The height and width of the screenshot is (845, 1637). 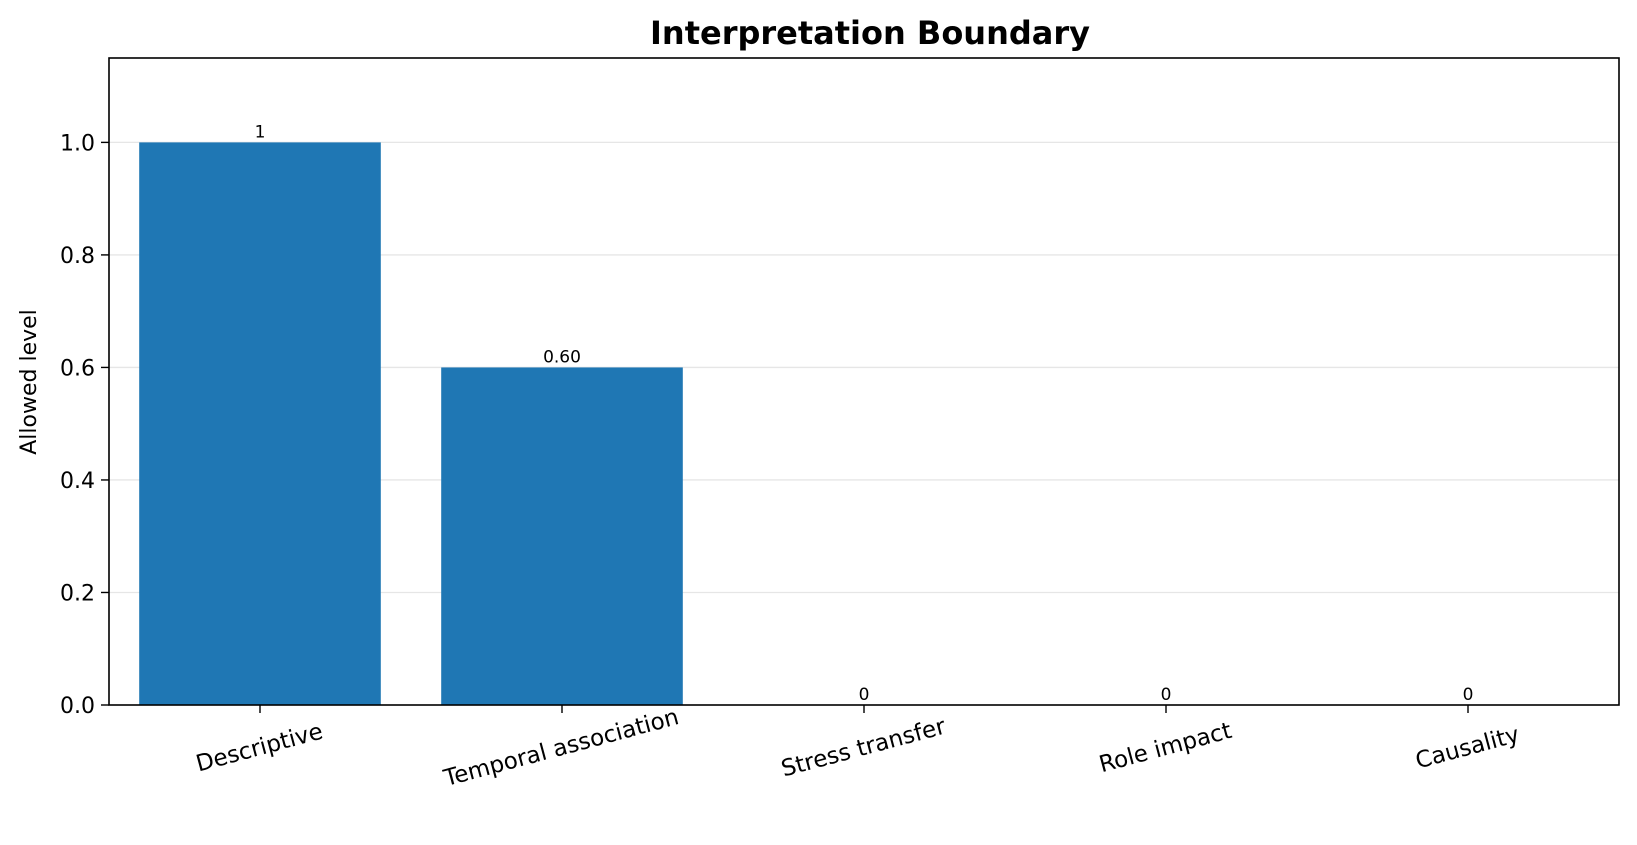 I want to click on y-tick-label: 1.0, so click(x=77, y=143).